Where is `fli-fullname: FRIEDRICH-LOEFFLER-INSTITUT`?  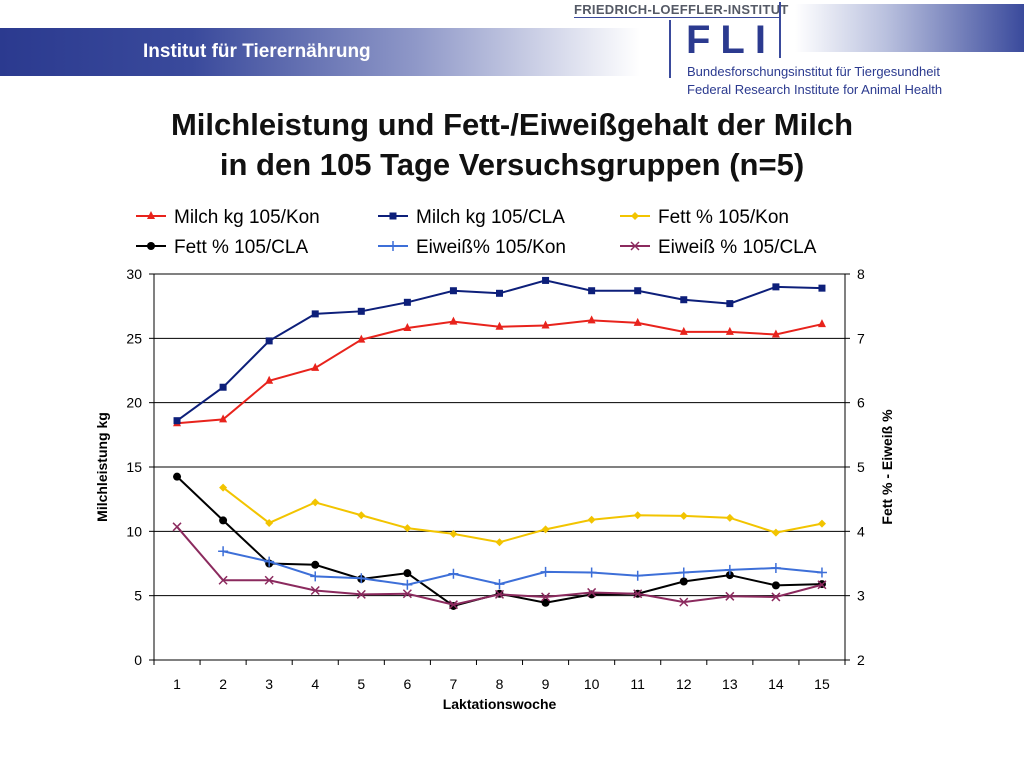 fli-fullname: FRIEDRICH-LOEFFLER-INSTITUT is located at coordinates (681, 9).